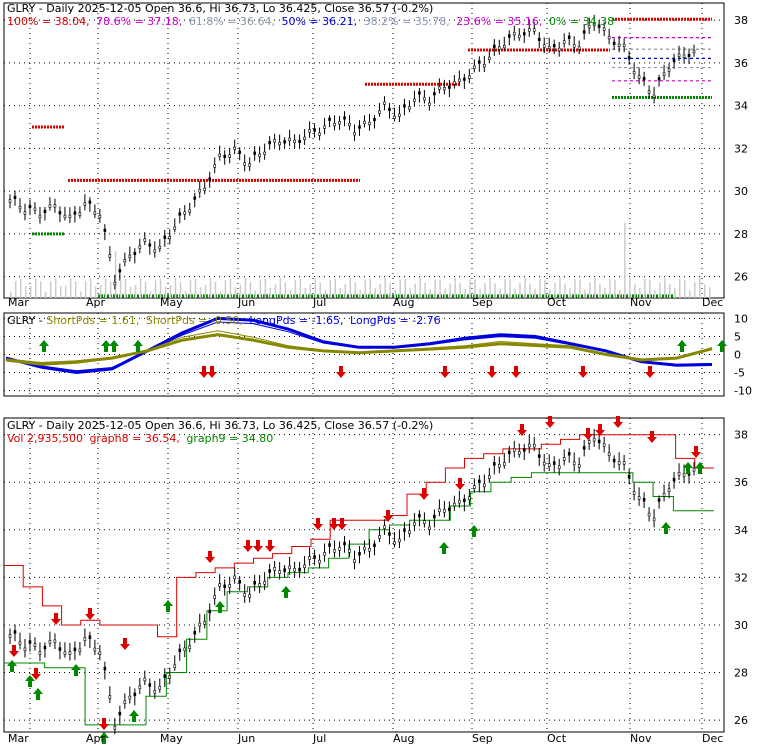 This screenshot has height=745, width=780. I want to click on x-tick-label-p3: Nov, so click(641, 738).